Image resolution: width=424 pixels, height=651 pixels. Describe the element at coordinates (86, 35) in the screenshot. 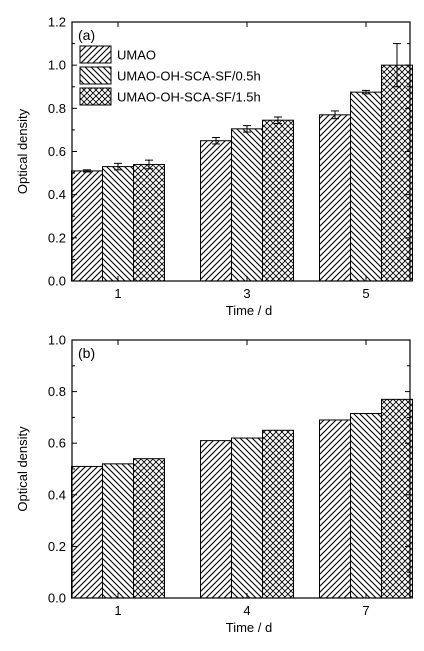

I see `panel-label: (a)` at that location.